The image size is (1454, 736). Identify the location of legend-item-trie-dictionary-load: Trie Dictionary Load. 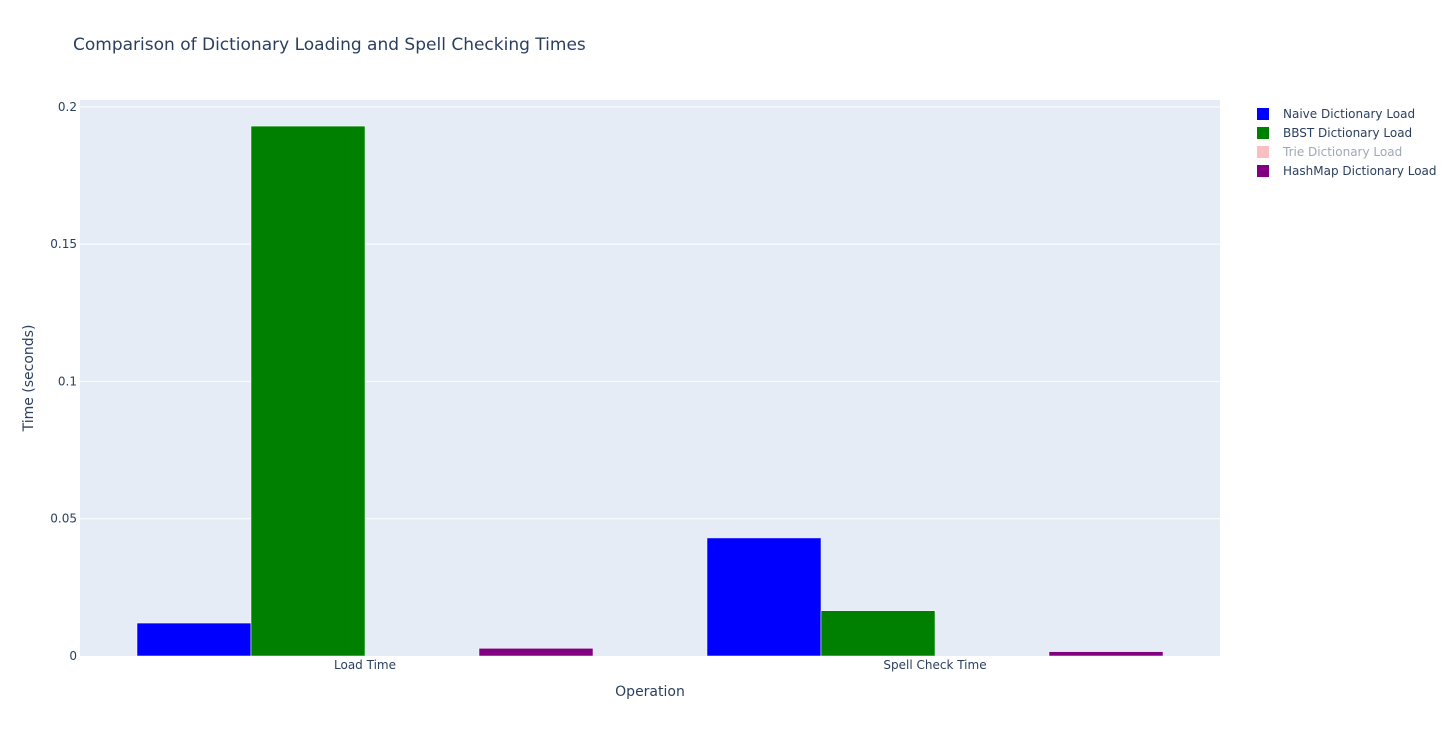
(1329, 152).